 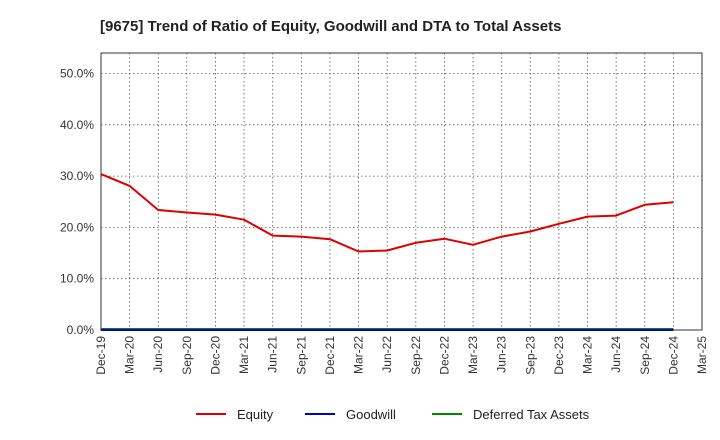 What do you see at coordinates (77, 74) in the screenshot?
I see `y-tick-label: 50.0%` at bounding box center [77, 74].